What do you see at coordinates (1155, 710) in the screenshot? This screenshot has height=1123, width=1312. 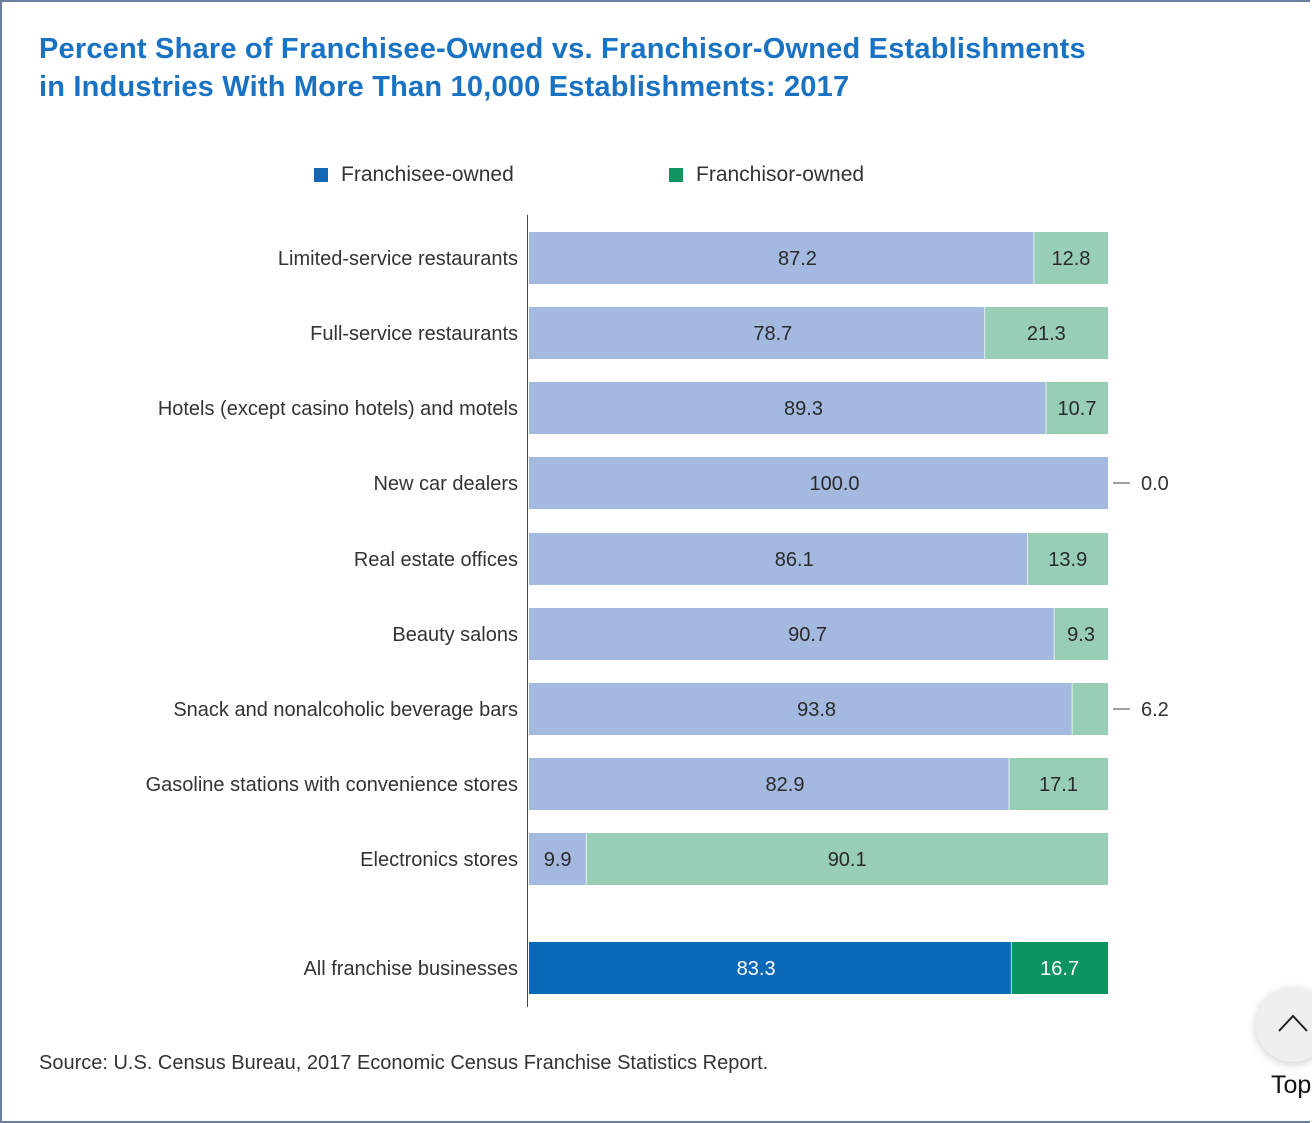 I see `data-label-franchisor: 6.2` at bounding box center [1155, 710].